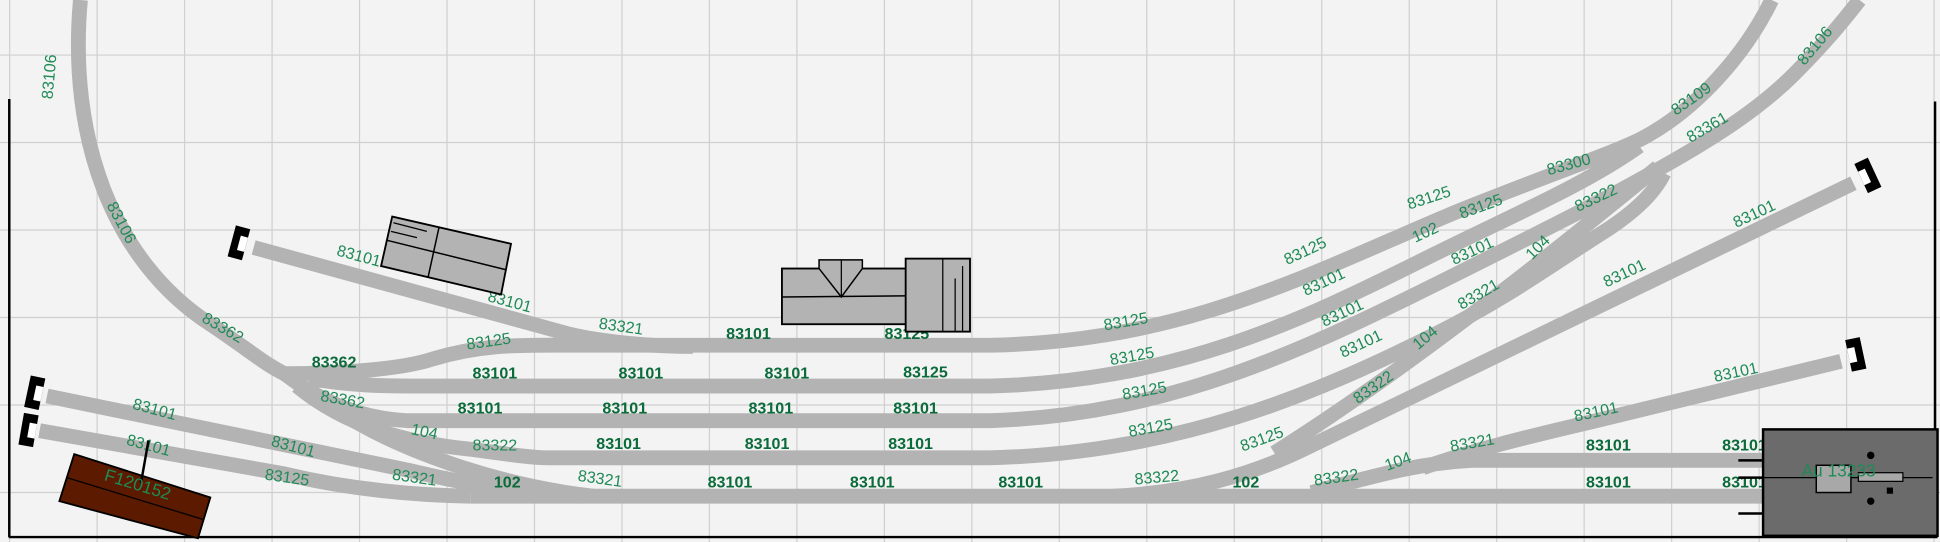 The image size is (1940, 542). I want to click on track-crossover, so click(1466, 310).